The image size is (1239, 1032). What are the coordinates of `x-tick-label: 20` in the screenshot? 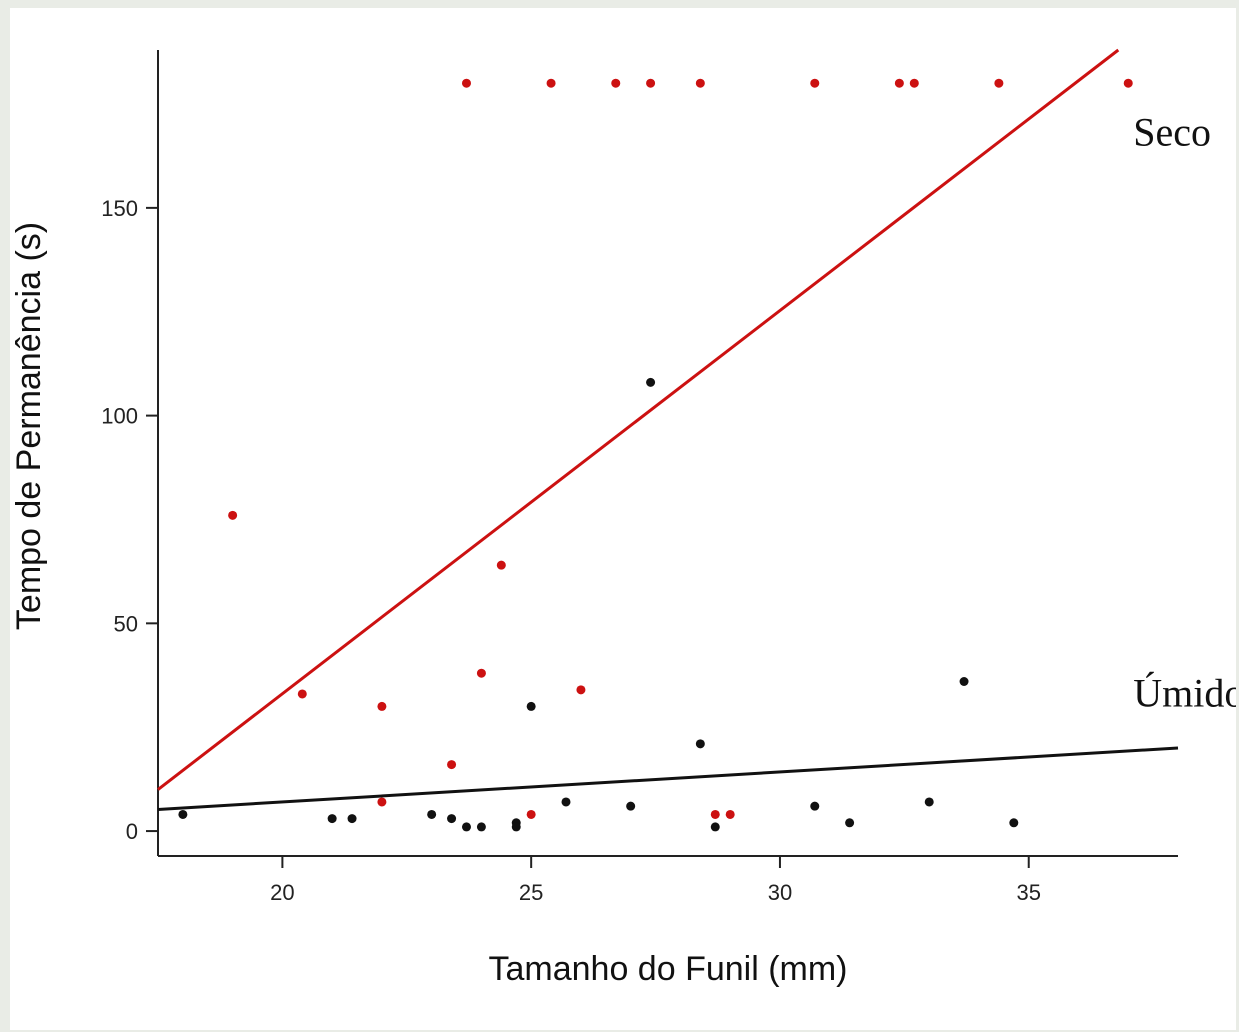 It's located at (282, 892).